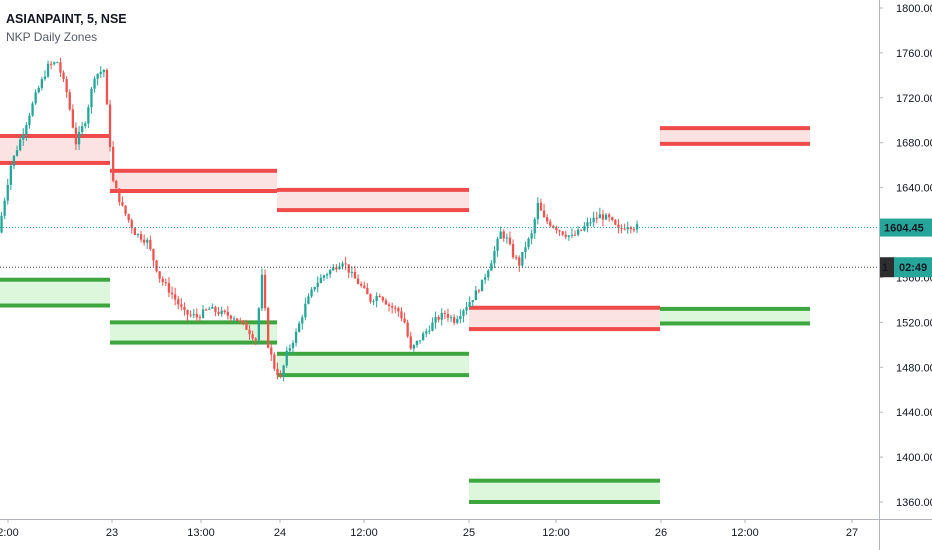 This screenshot has height=550, width=932. What do you see at coordinates (364, 533) in the screenshot?
I see `x-tick-label: 12:00` at bounding box center [364, 533].